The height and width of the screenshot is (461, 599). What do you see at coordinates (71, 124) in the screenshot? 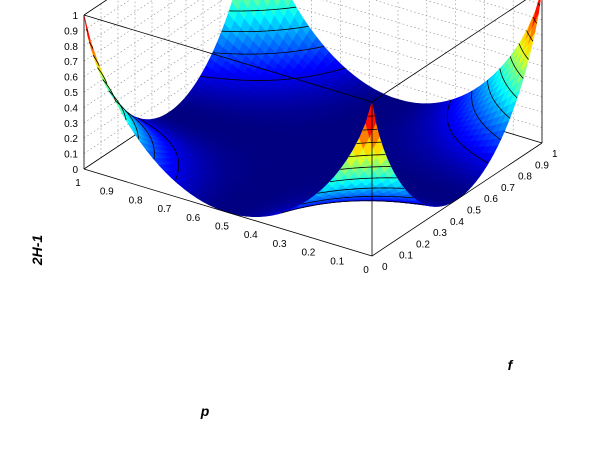
I see `z-tick-label: 0.3` at bounding box center [71, 124].